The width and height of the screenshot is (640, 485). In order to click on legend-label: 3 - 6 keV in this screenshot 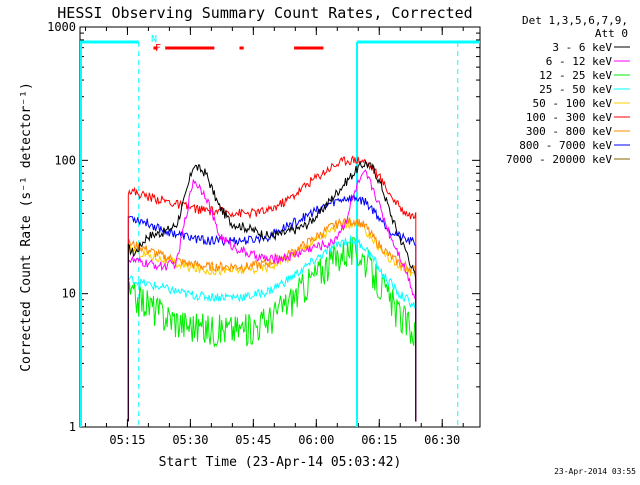, I will do `click(582, 47)`.